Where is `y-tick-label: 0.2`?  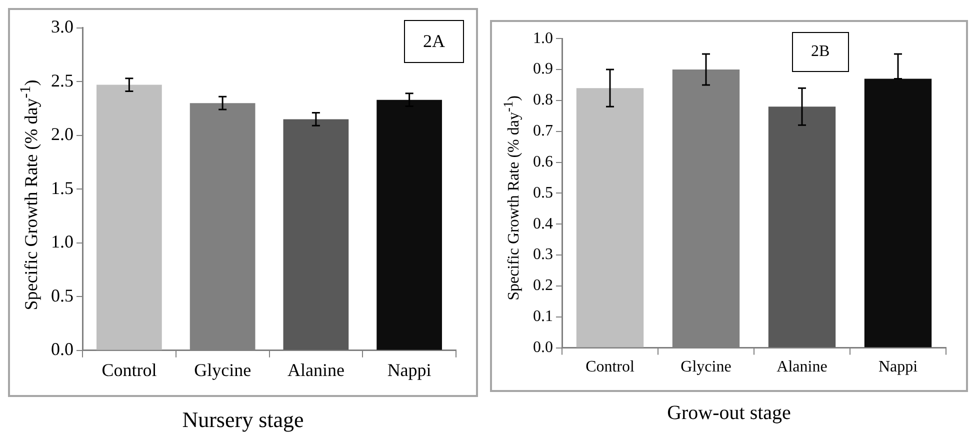 y-tick-label: 0.2 is located at coordinates (543, 285).